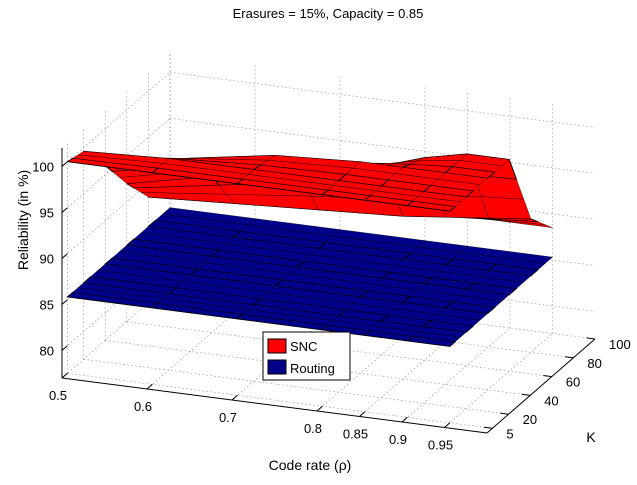 The image size is (637, 485). I want to click on x-axis-line, so click(274, 405).